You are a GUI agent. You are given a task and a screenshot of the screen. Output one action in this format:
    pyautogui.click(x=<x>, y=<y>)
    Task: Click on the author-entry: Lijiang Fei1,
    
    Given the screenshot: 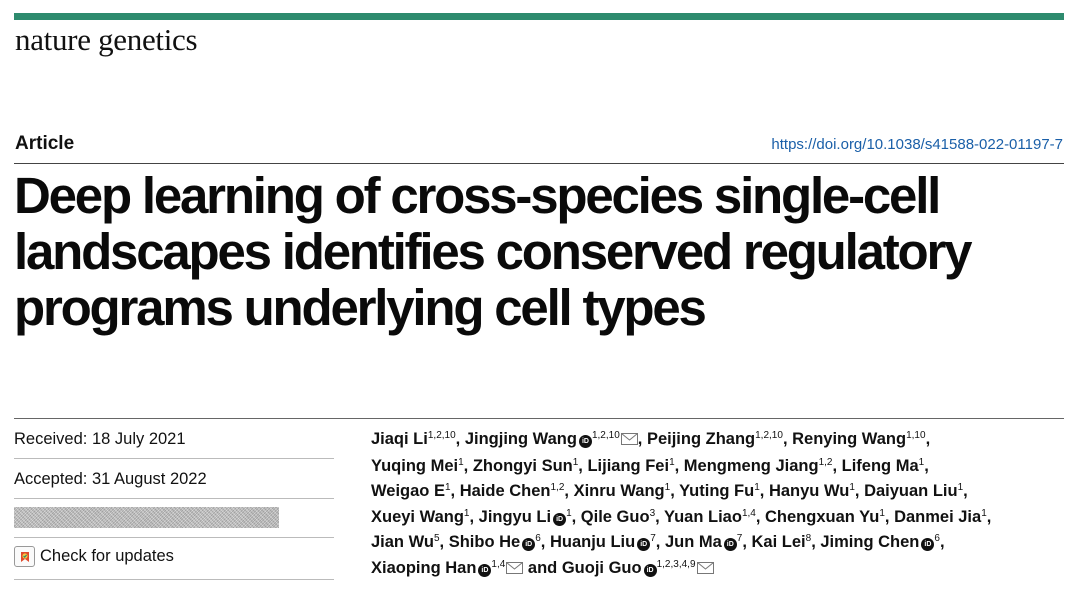 What is the action you would take?
    pyautogui.click(x=635, y=466)
    